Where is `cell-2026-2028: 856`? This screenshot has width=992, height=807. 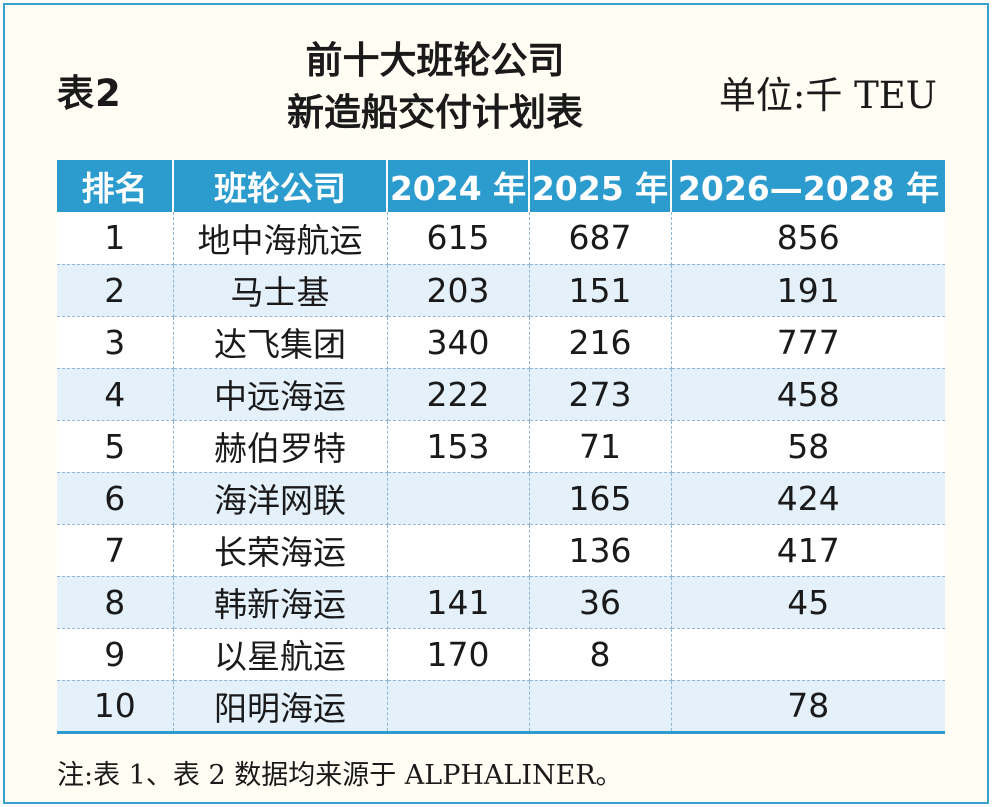 cell-2026-2028: 856 is located at coordinates (808, 238).